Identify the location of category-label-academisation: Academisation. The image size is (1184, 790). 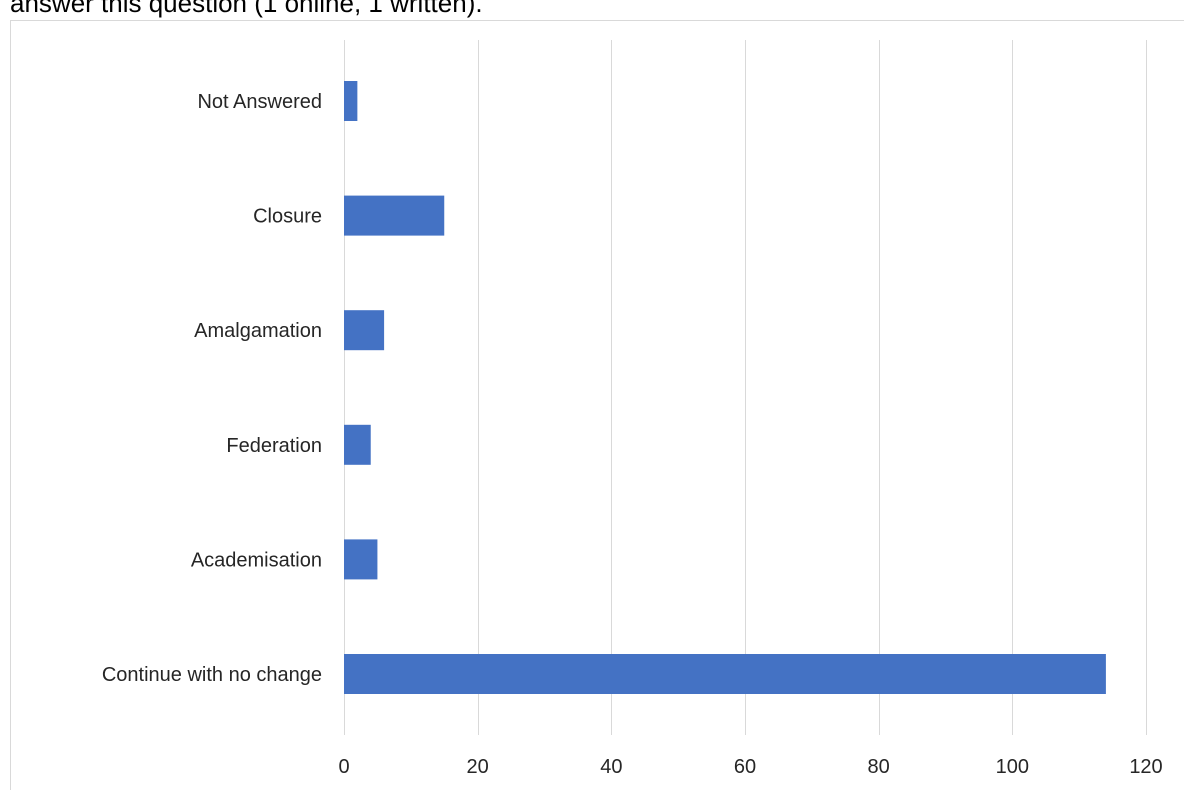
(256, 560).